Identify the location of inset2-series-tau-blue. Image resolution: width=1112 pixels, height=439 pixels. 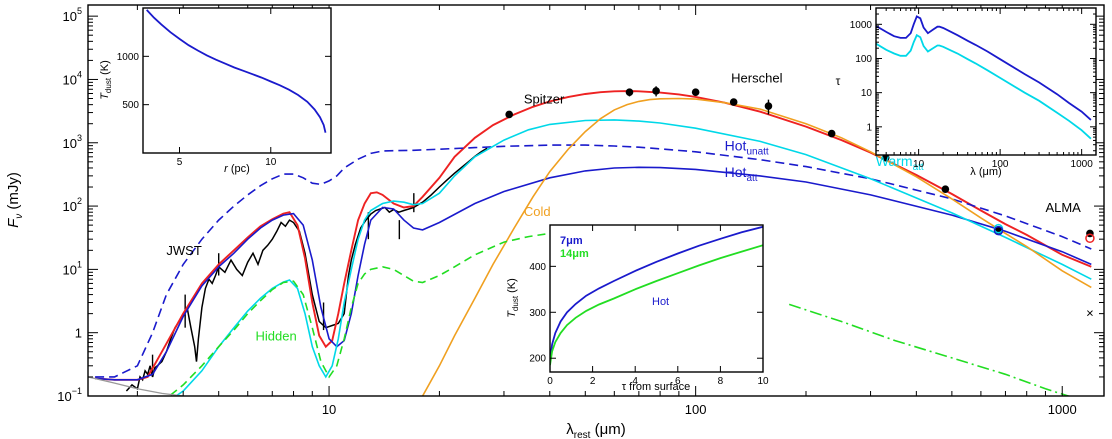
(984, 68).